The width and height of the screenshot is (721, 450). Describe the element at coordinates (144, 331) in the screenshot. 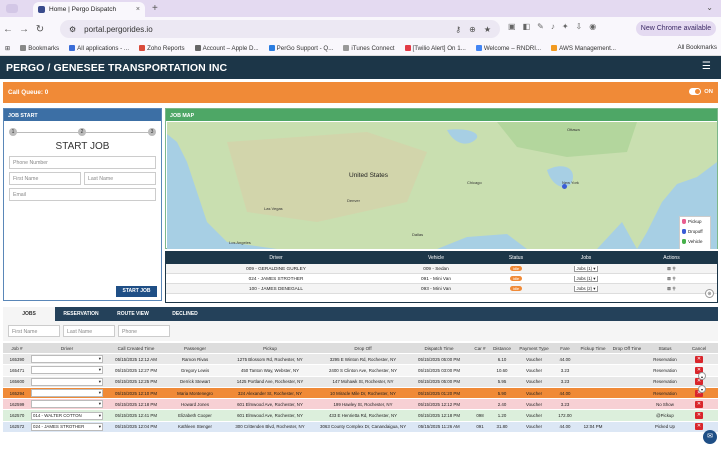

I see `filter-phone-input: Phone` at that location.